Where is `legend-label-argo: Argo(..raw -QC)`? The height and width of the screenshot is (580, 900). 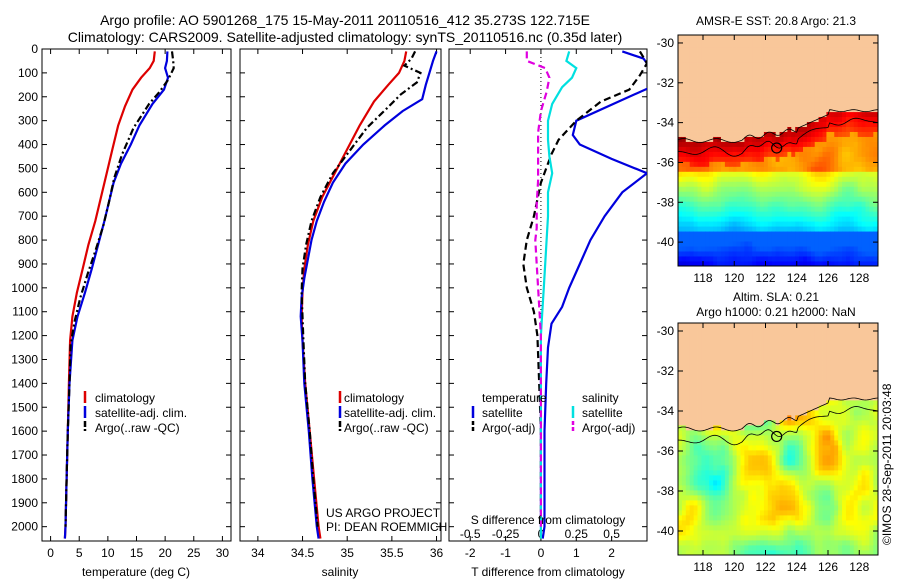
legend-label-argo: Argo(..raw -QC) is located at coordinates (137, 428).